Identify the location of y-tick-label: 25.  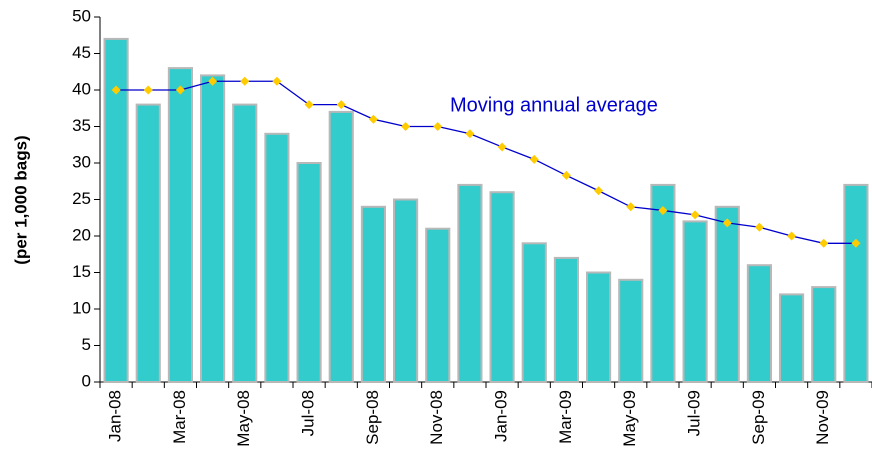
(81, 198).